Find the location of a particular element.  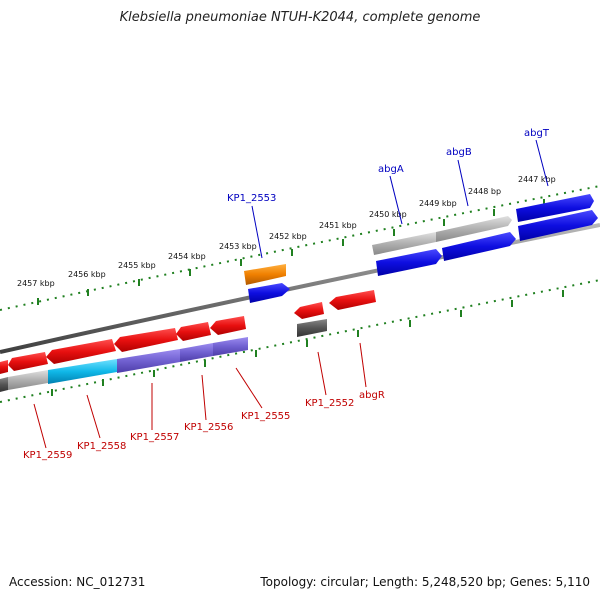

scale-label: 2448 bp is located at coordinates (484, 191).